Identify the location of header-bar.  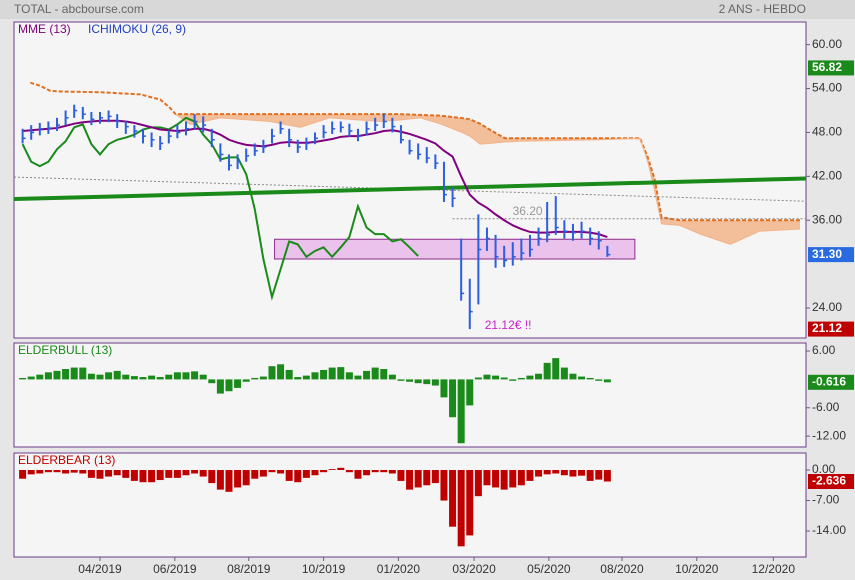
(427, 9).